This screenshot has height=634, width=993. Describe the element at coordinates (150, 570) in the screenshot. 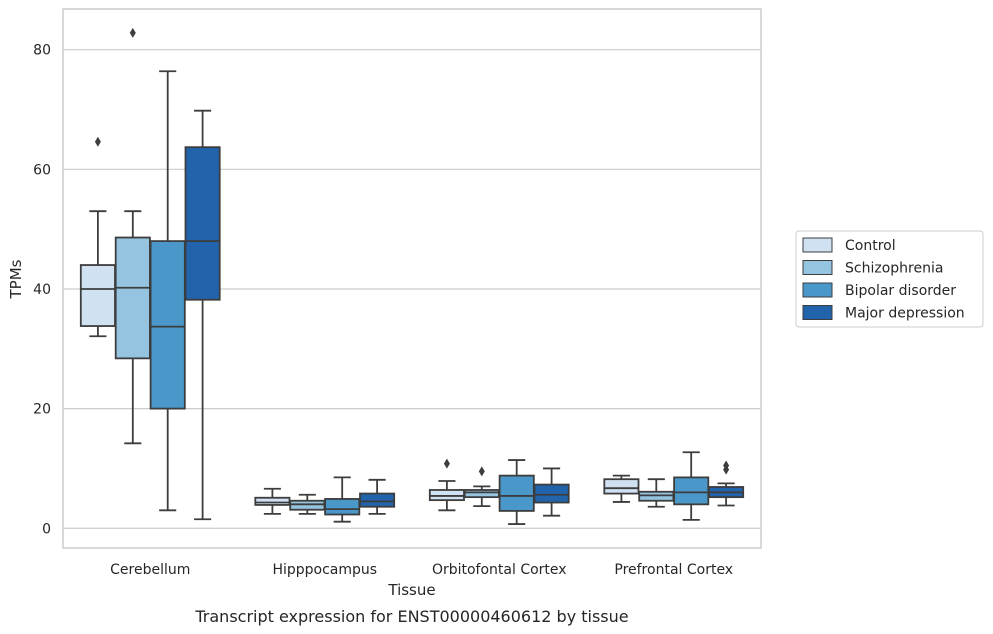

I see `x-tick-label: Cerebellum` at that location.